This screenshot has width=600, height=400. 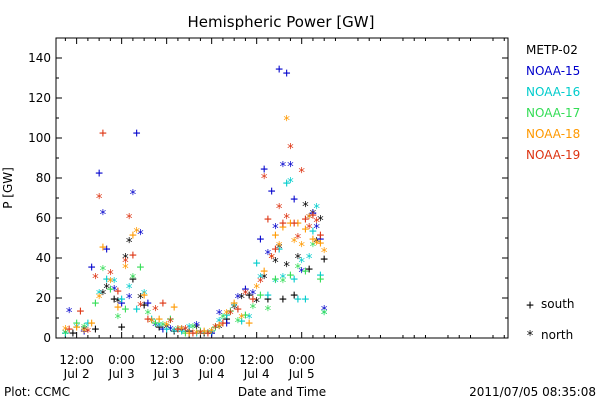 What do you see at coordinates (47, 338) in the screenshot?
I see `y-tick-label: 0` at bounding box center [47, 338].